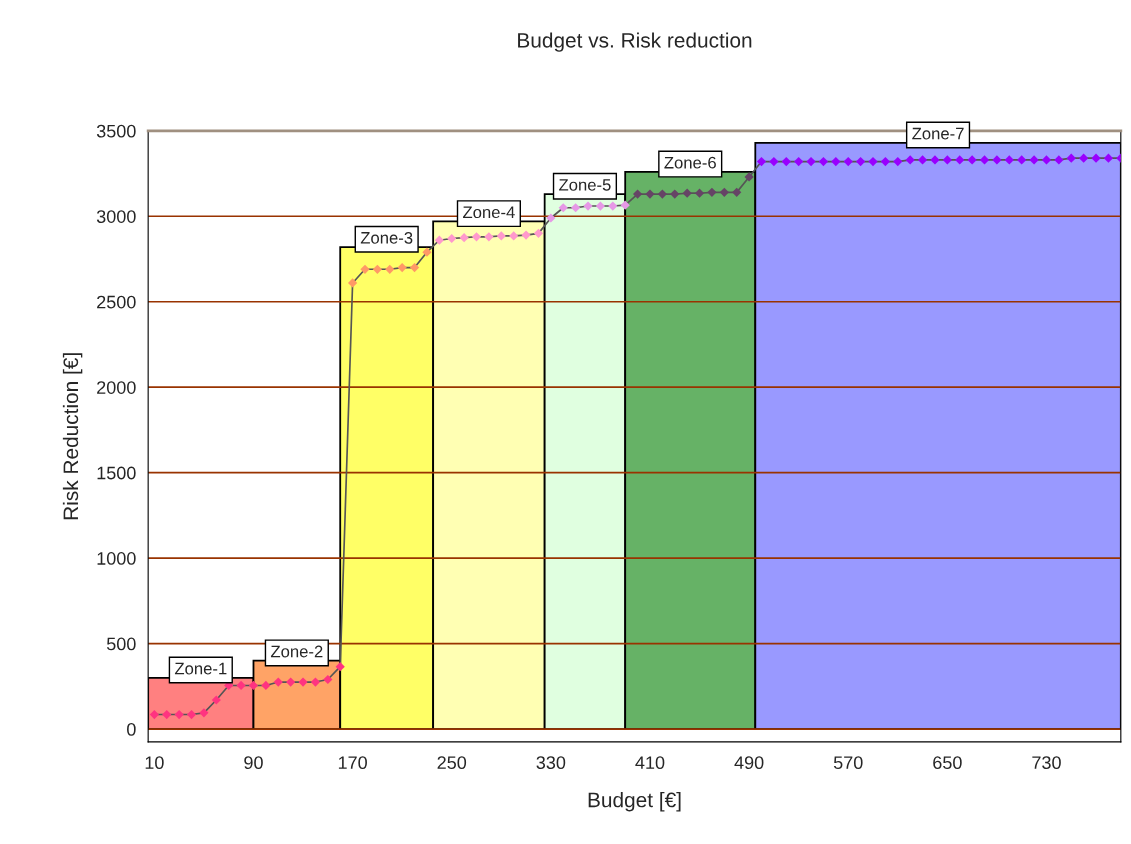 The image size is (1131, 844). Describe the element at coordinates (585, 185) in the screenshot. I see `annotation: Zone-5` at that location.